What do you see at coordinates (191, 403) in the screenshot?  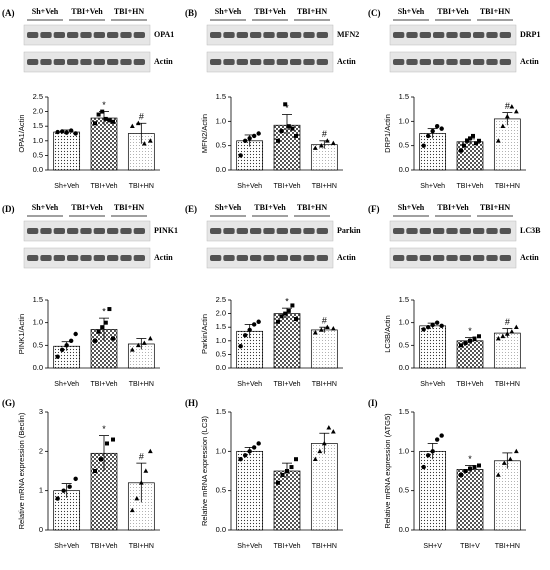 I see `panel-label: (H)` at bounding box center [191, 403].